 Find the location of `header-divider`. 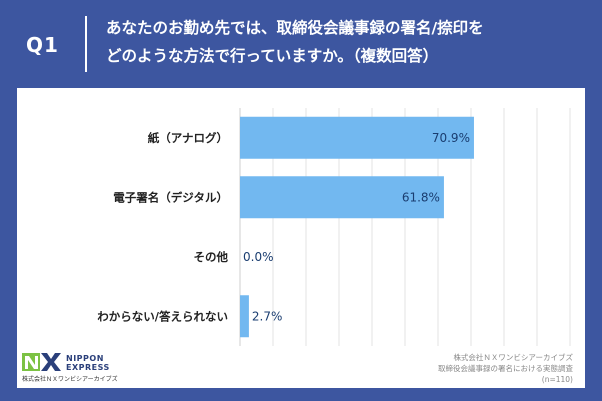

header-divider is located at coordinates (86, 44).